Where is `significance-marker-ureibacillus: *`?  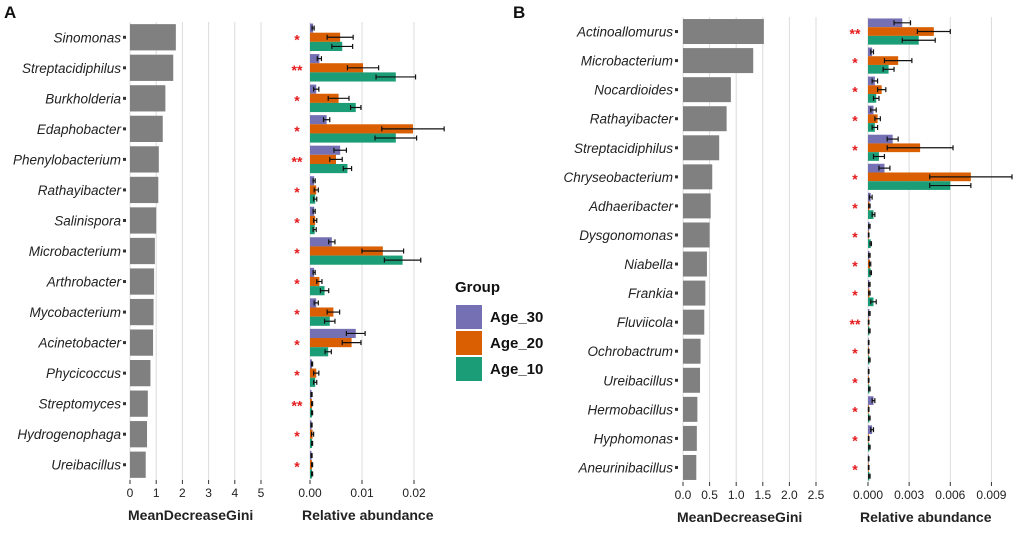 significance-marker-ureibacillus: * is located at coordinates (297, 467).